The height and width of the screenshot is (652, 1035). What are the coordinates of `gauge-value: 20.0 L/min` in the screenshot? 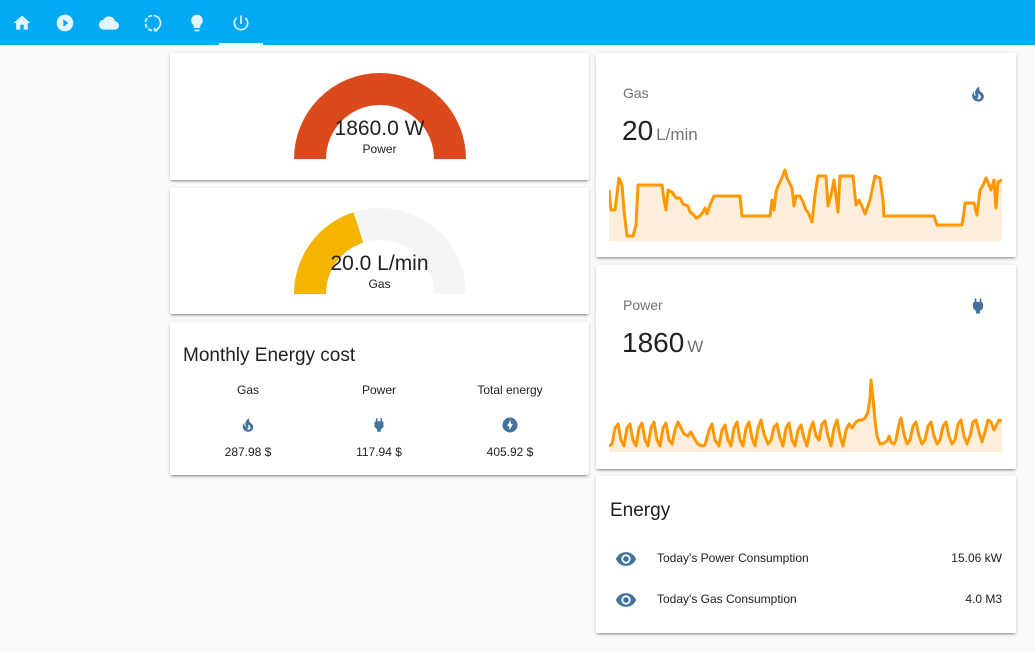 It's located at (379, 263).